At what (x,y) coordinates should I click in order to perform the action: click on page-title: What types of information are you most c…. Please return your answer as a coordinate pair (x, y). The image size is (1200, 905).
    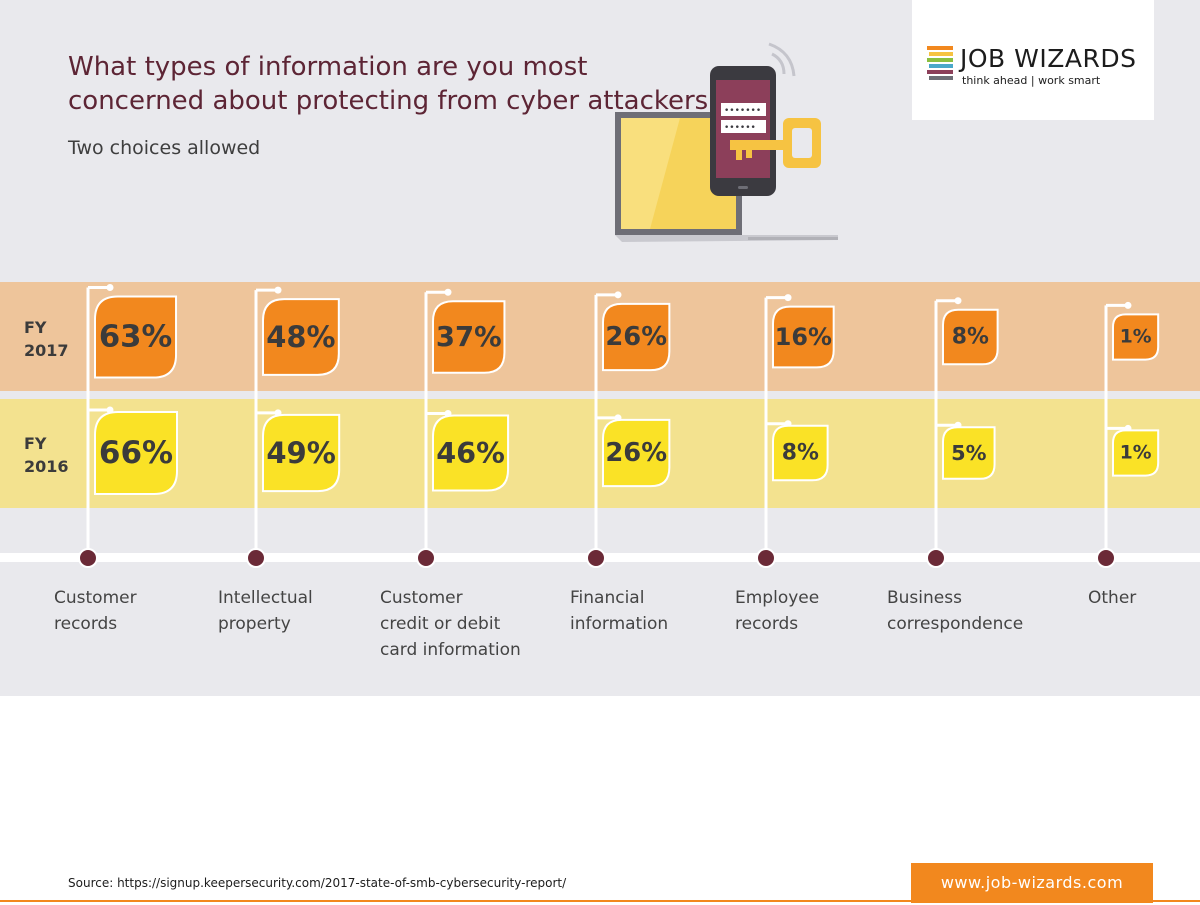
    Looking at the image, I should click on (395, 84).